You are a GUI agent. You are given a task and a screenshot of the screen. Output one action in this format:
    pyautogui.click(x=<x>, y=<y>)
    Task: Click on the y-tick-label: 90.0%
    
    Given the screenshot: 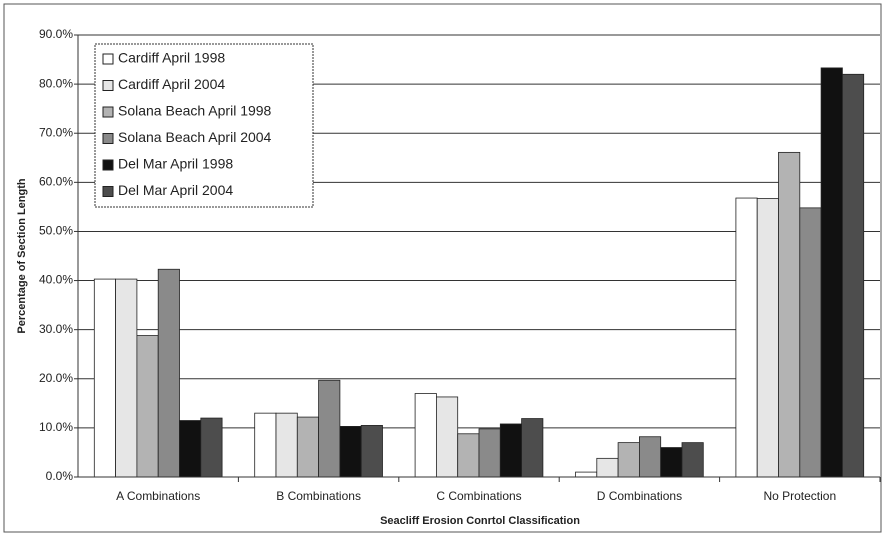 What is the action you would take?
    pyautogui.click(x=56, y=34)
    